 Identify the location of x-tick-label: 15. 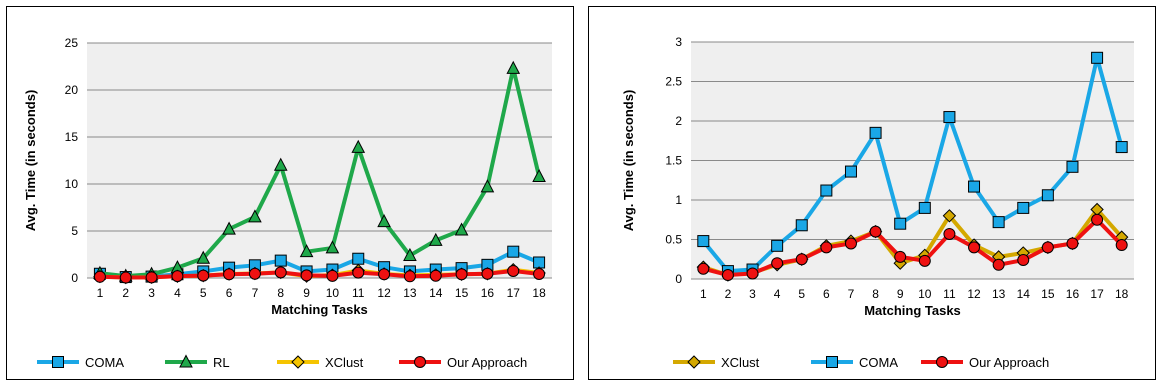
(462, 293).